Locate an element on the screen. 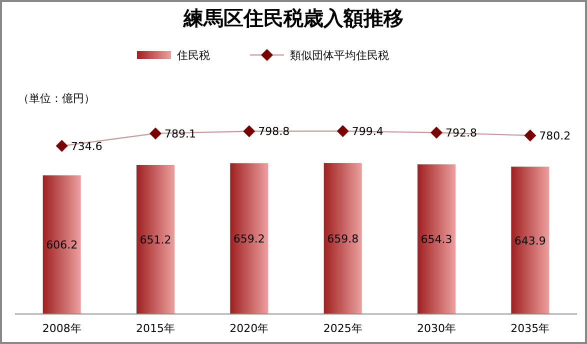 The height and width of the screenshot is (344, 587). text: （単位：億円） is located at coordinates (56, 98).